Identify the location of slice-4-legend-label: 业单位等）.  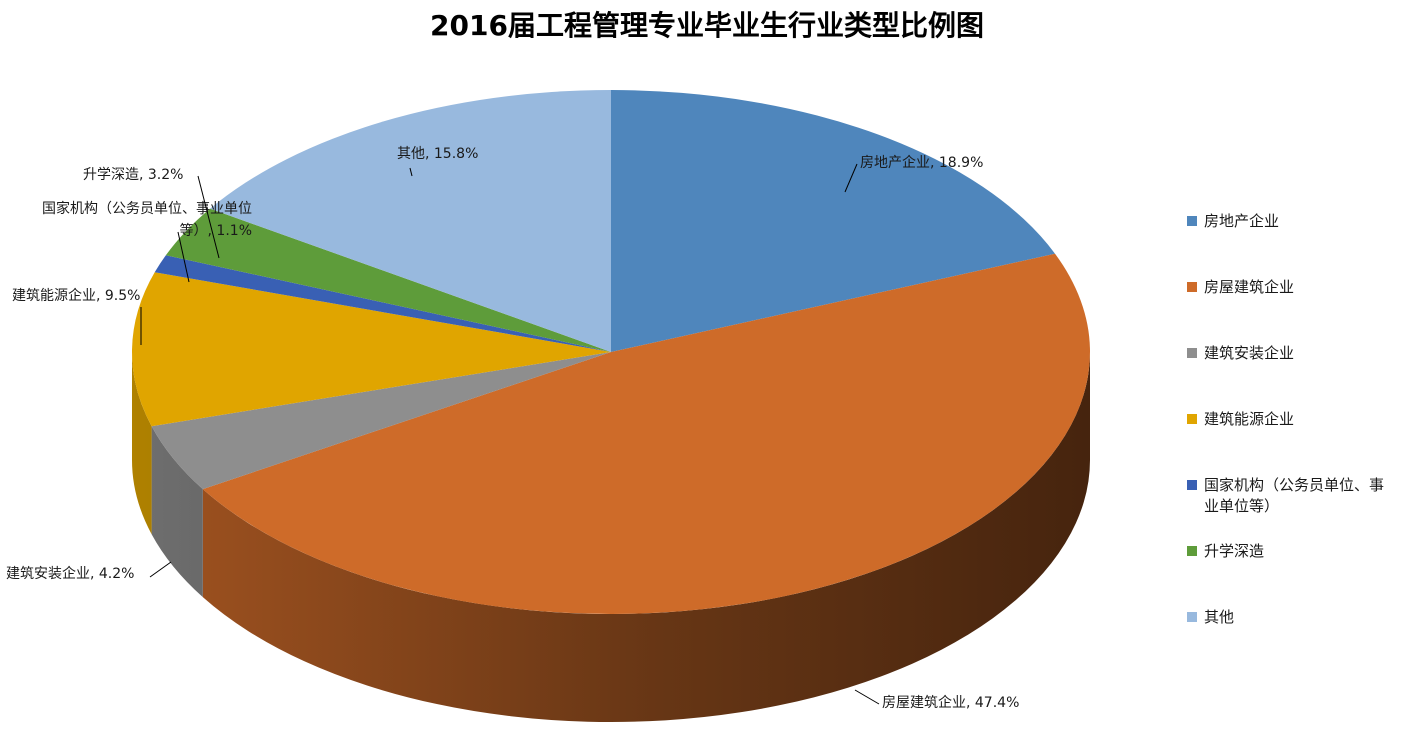
(1241, 506).